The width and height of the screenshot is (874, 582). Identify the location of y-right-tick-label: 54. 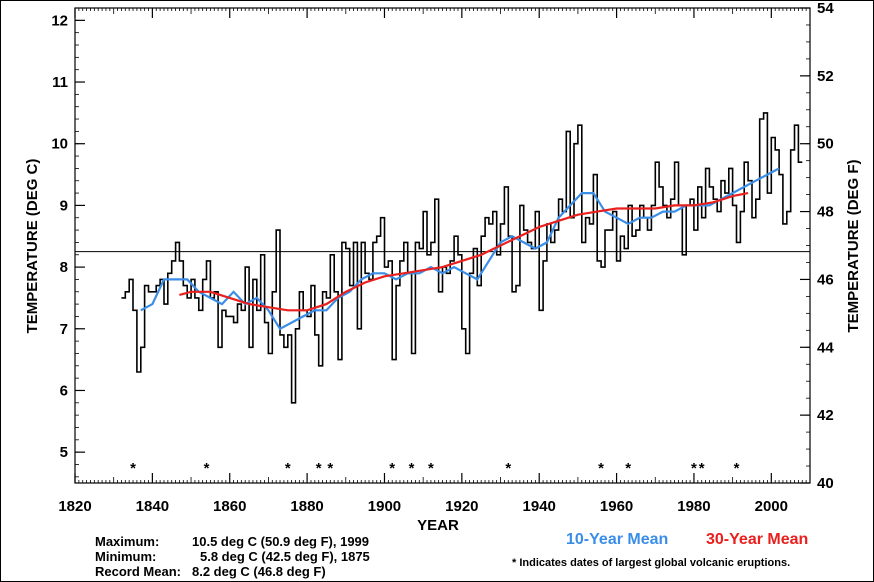
(825, 8).